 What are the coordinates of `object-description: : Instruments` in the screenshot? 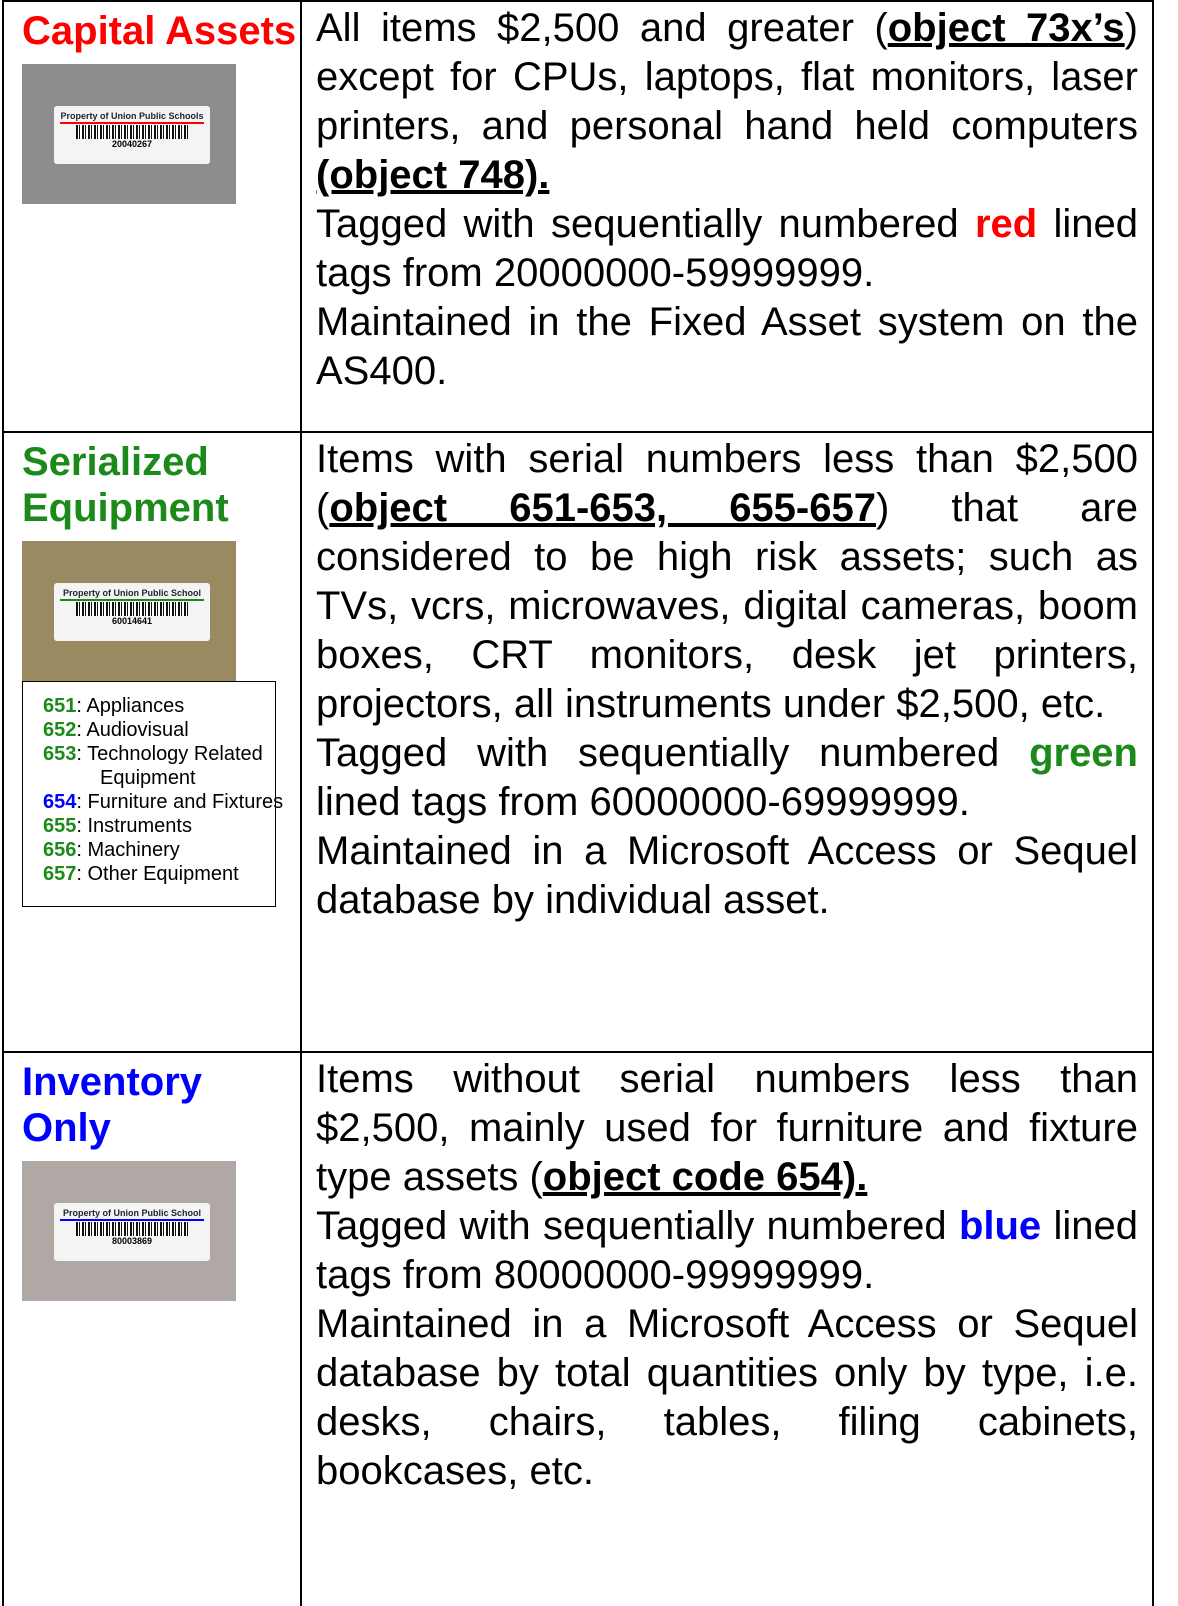 It's located at (134, 826).